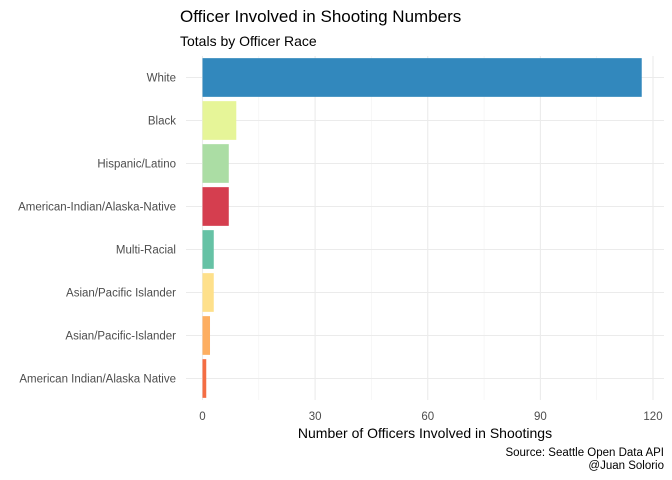 The height and width of the screenshot is (480, 672). What do you see at coordinates (315, 417) in the screenshot?
I see `x-tick-label: 30` at bounding box center [315, 417].